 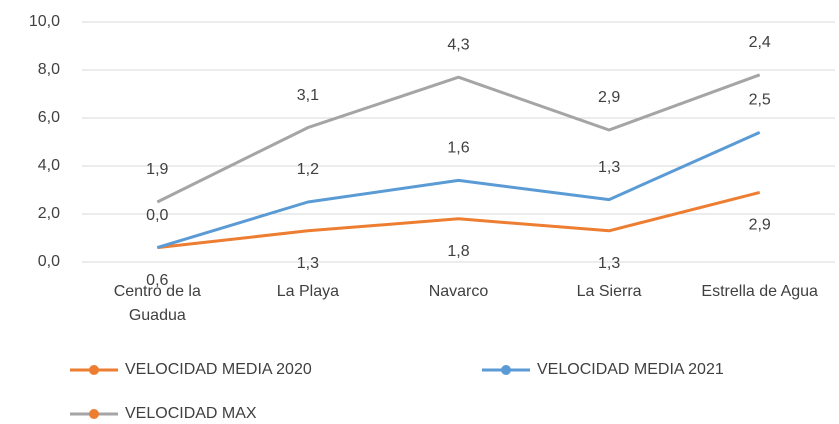 What do you see at coordinates (49, 117) in the screenshot?
I see `y-tick-label: 6,0` at bounding box center [49, 117].